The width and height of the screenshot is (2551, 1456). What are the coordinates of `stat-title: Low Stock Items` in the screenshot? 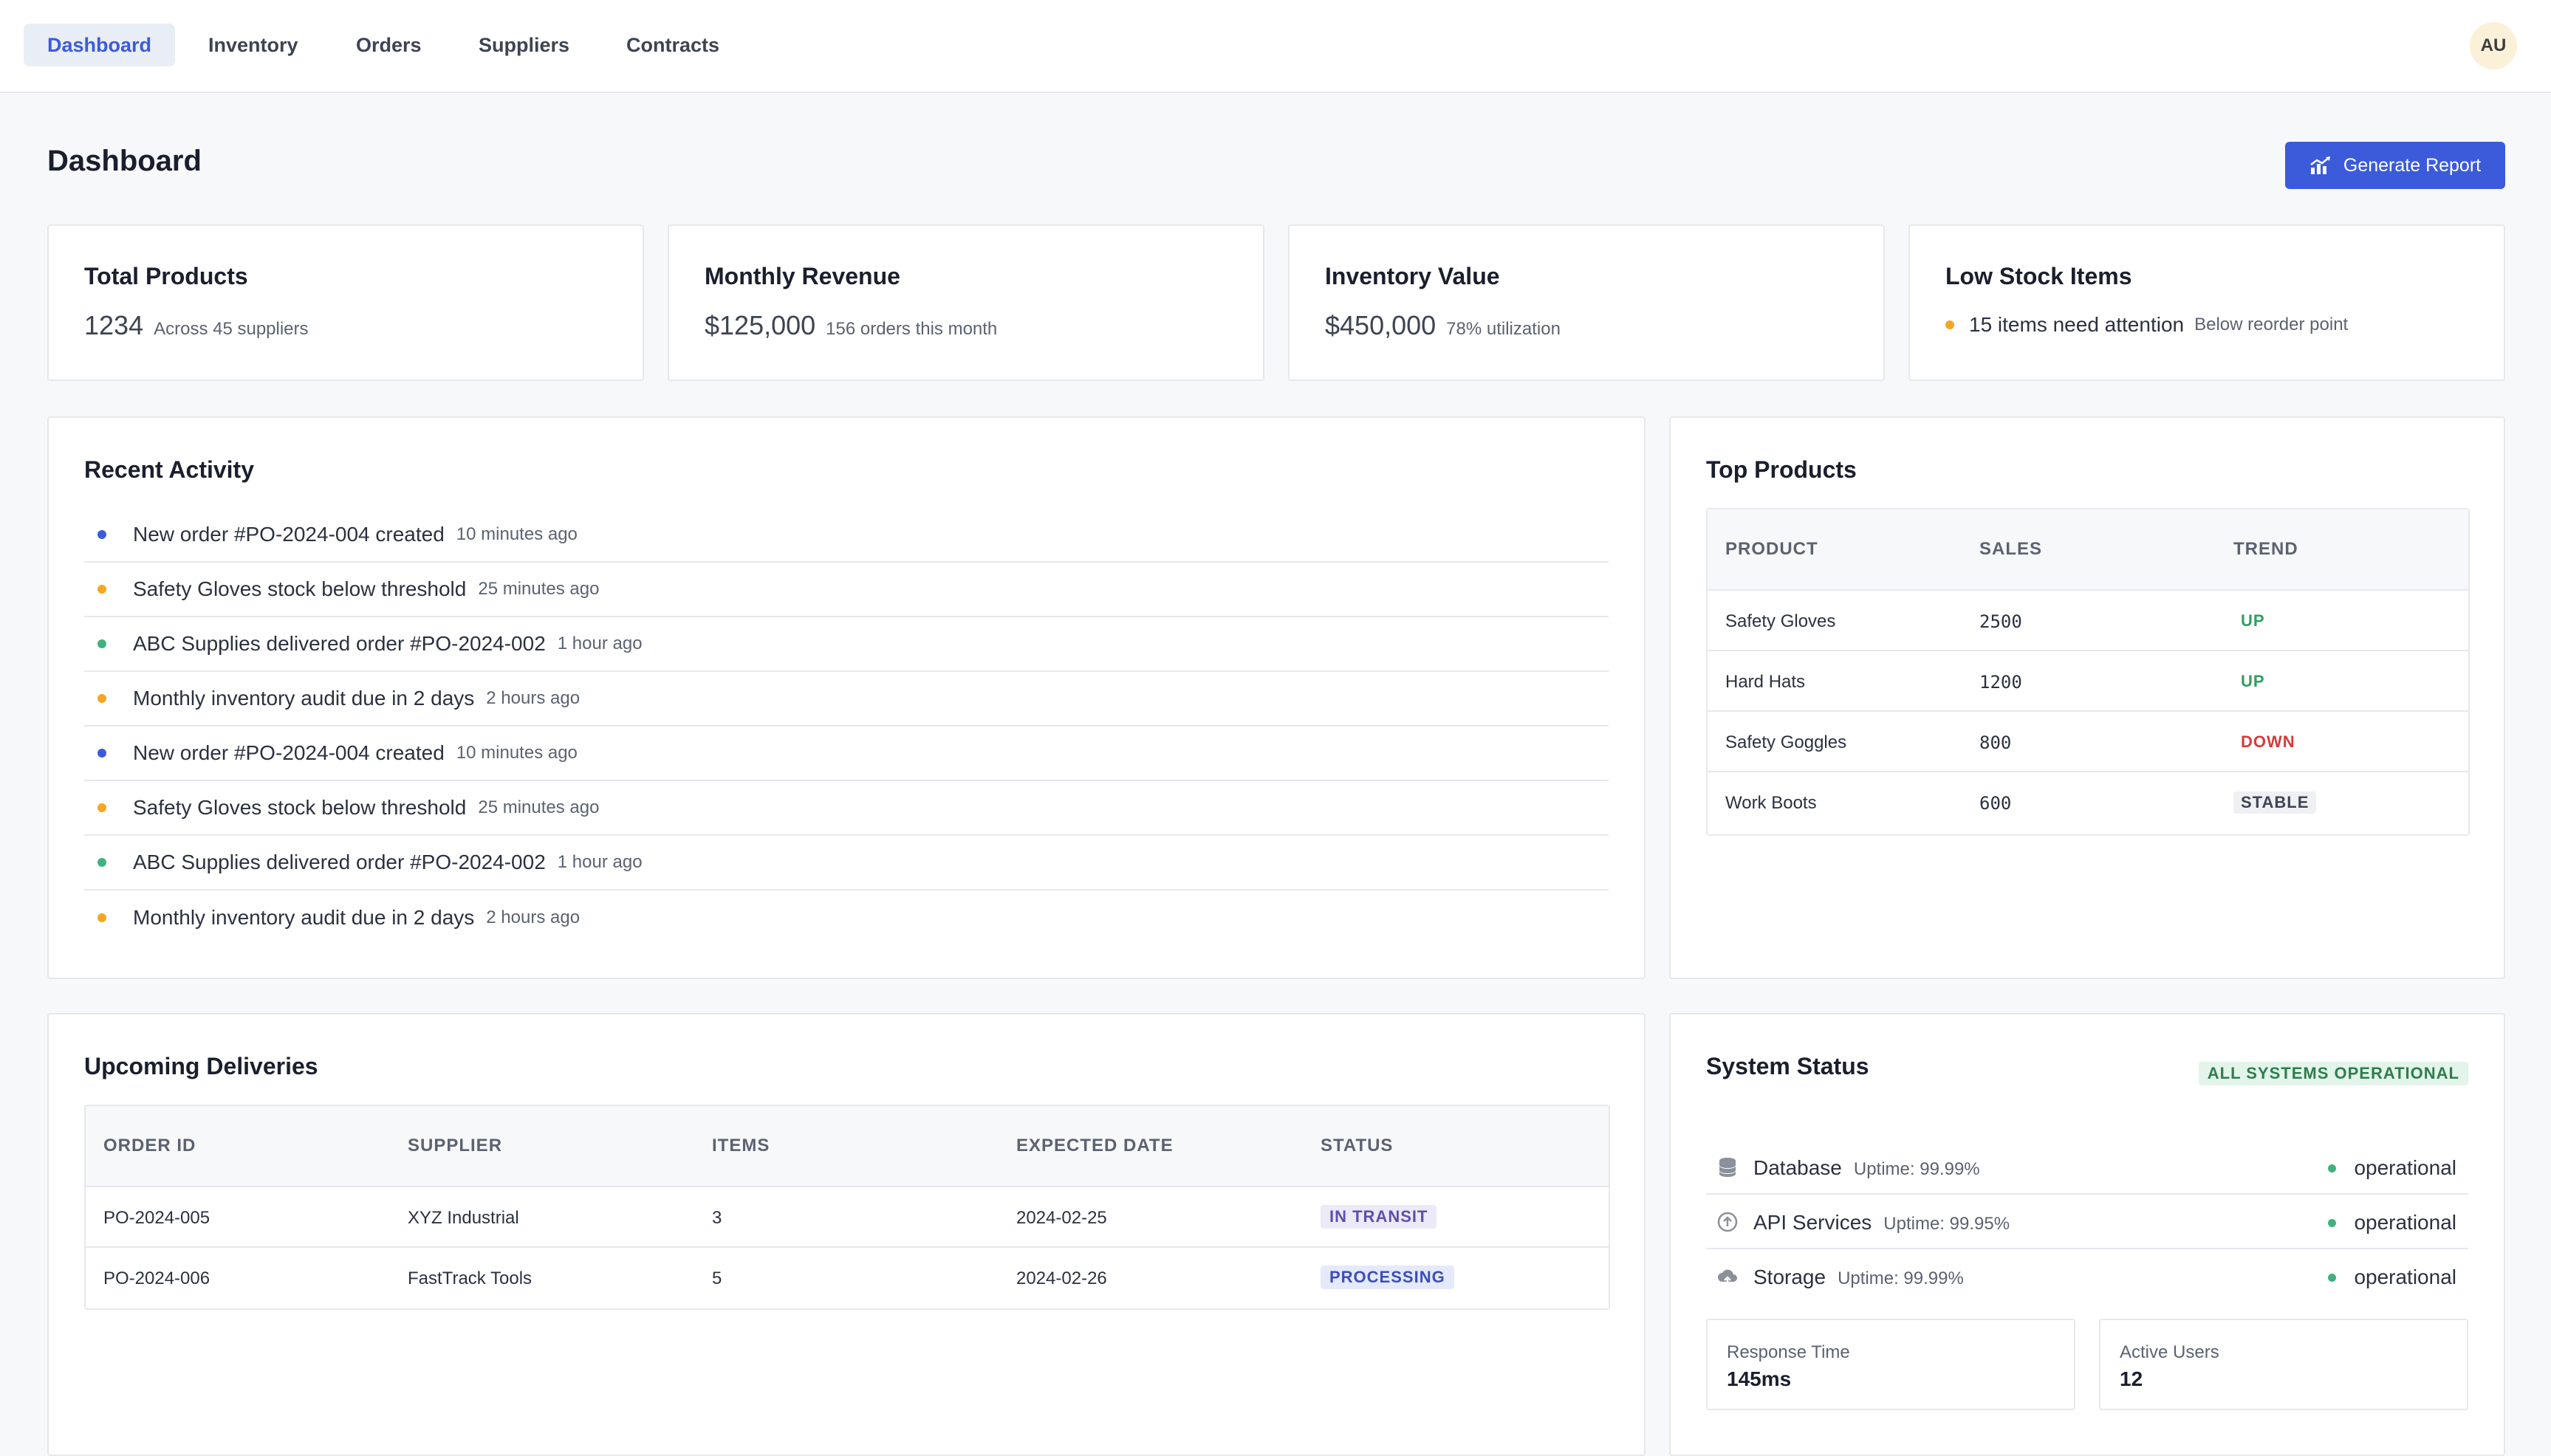 It's located at (2038, 276).